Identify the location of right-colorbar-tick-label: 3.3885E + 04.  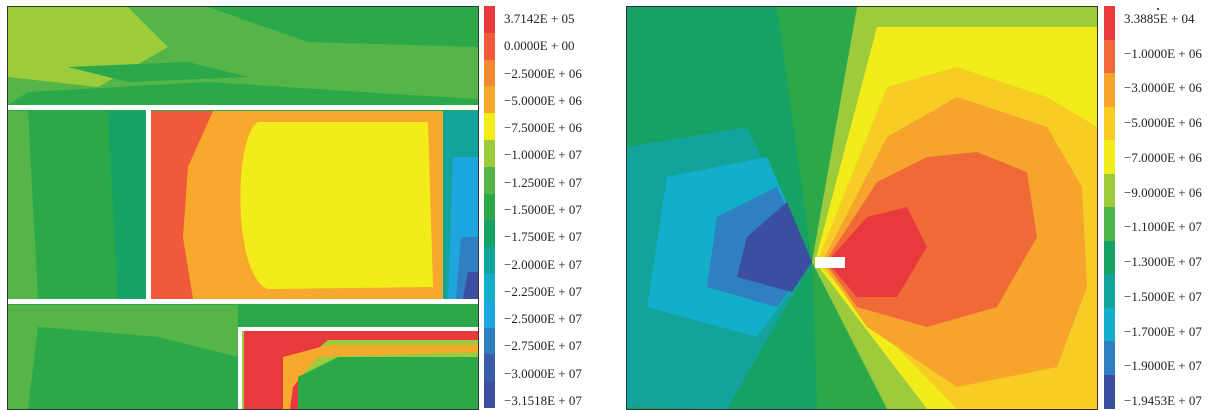
(1159, 18).